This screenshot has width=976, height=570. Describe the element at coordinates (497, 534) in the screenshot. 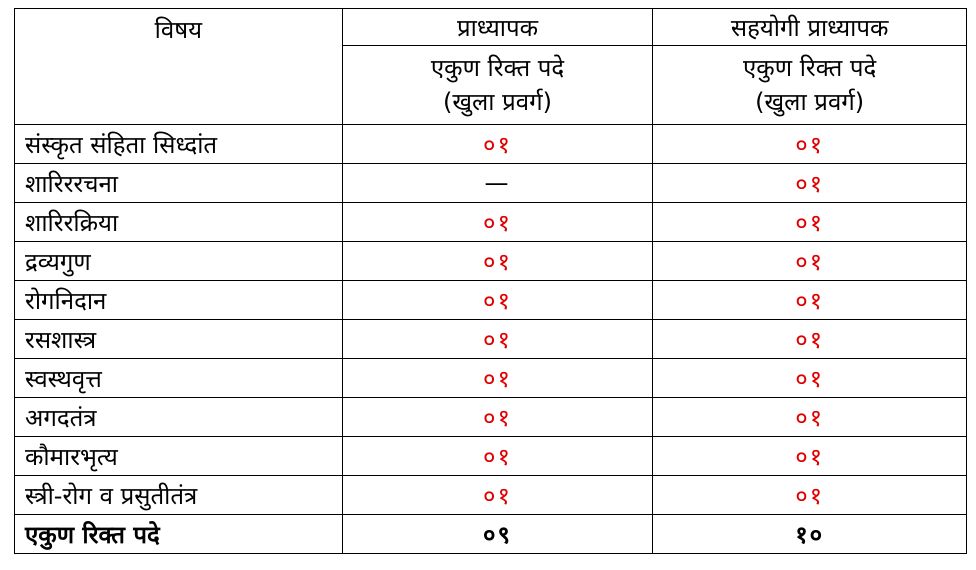

I see `total-professor-value: ०९` at that location.